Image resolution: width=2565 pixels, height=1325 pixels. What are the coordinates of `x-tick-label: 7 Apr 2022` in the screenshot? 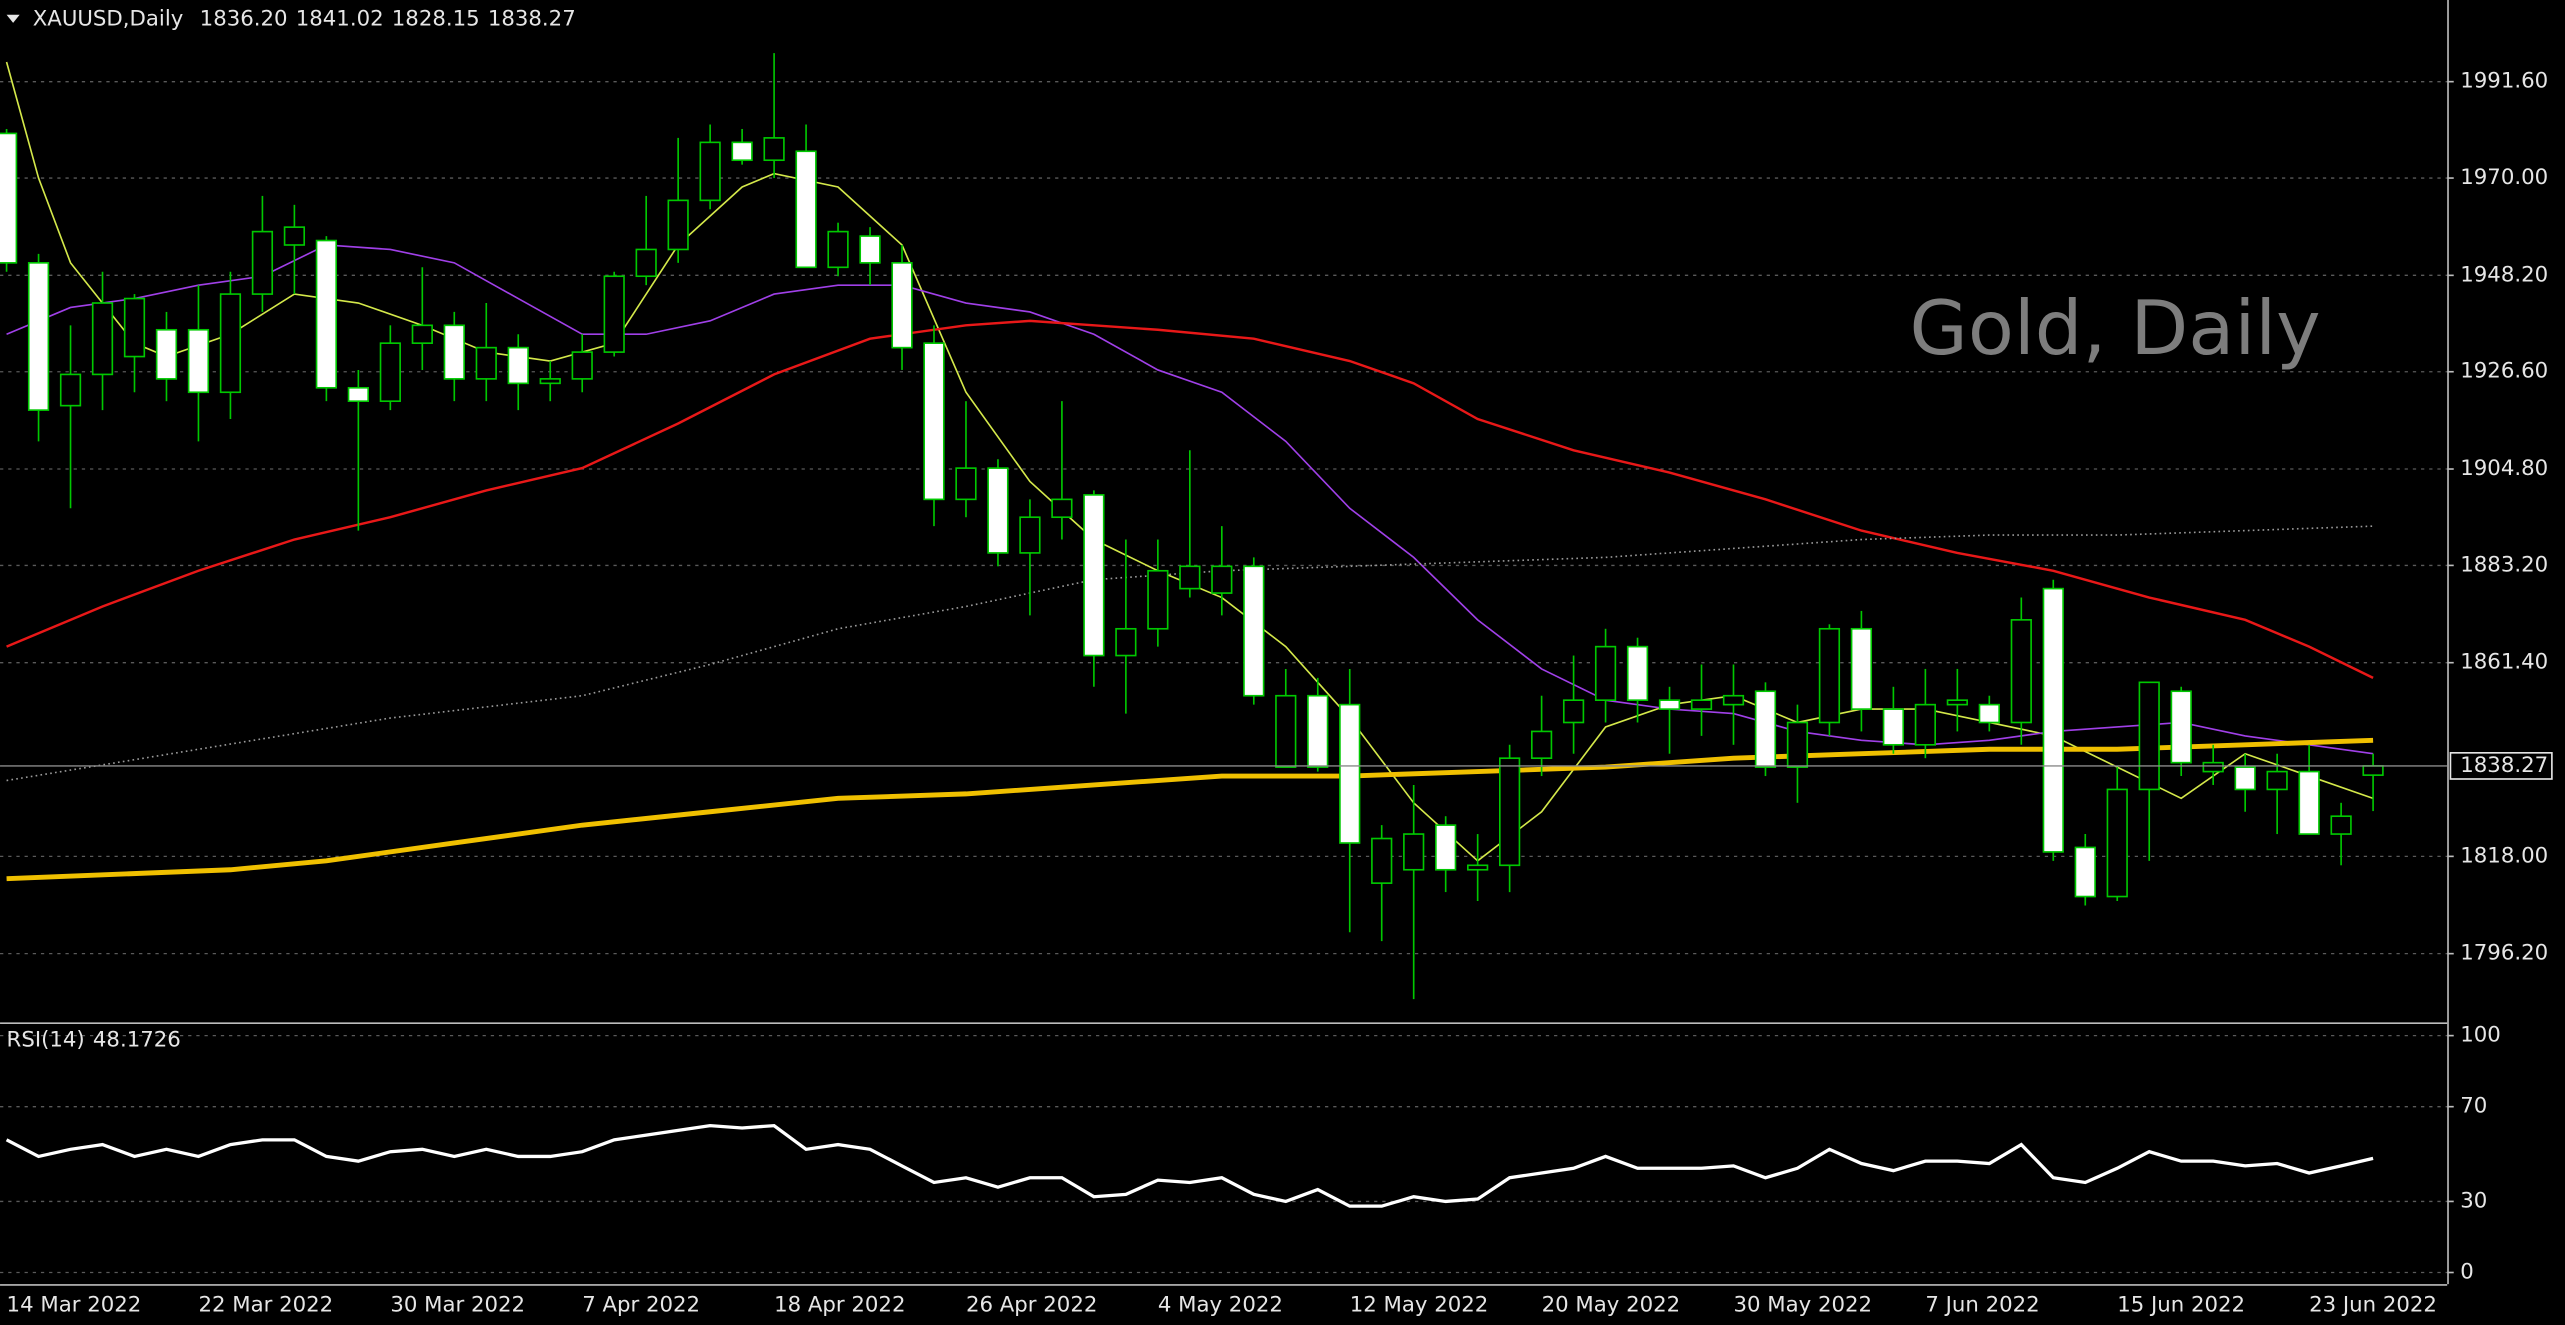 It's located at (641, 1304).